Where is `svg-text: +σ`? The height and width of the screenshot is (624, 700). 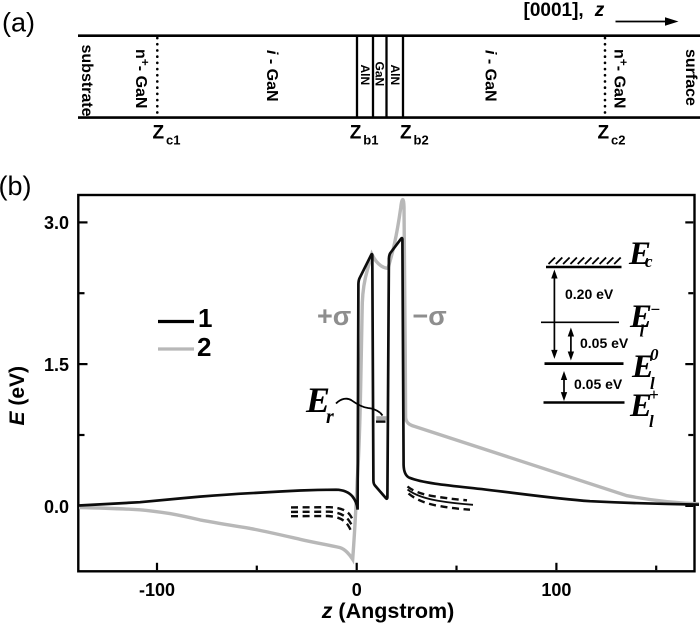 svg-text: +σ is located at coordinates (334, 316).